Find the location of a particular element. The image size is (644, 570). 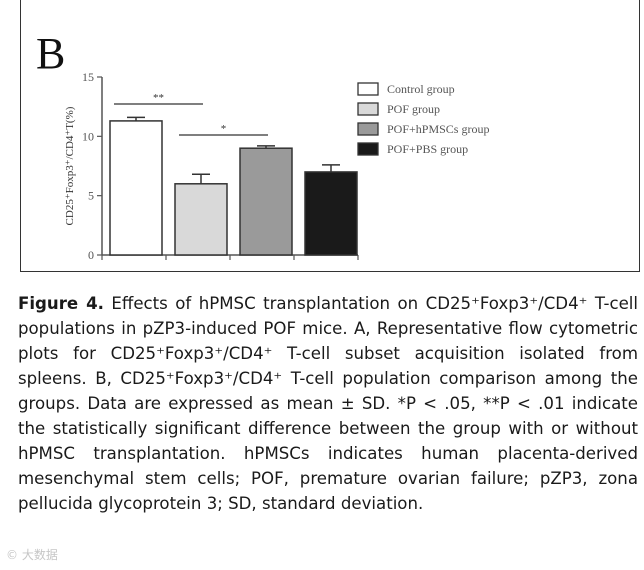

significance-label: * is located at coordinates (224, 129).